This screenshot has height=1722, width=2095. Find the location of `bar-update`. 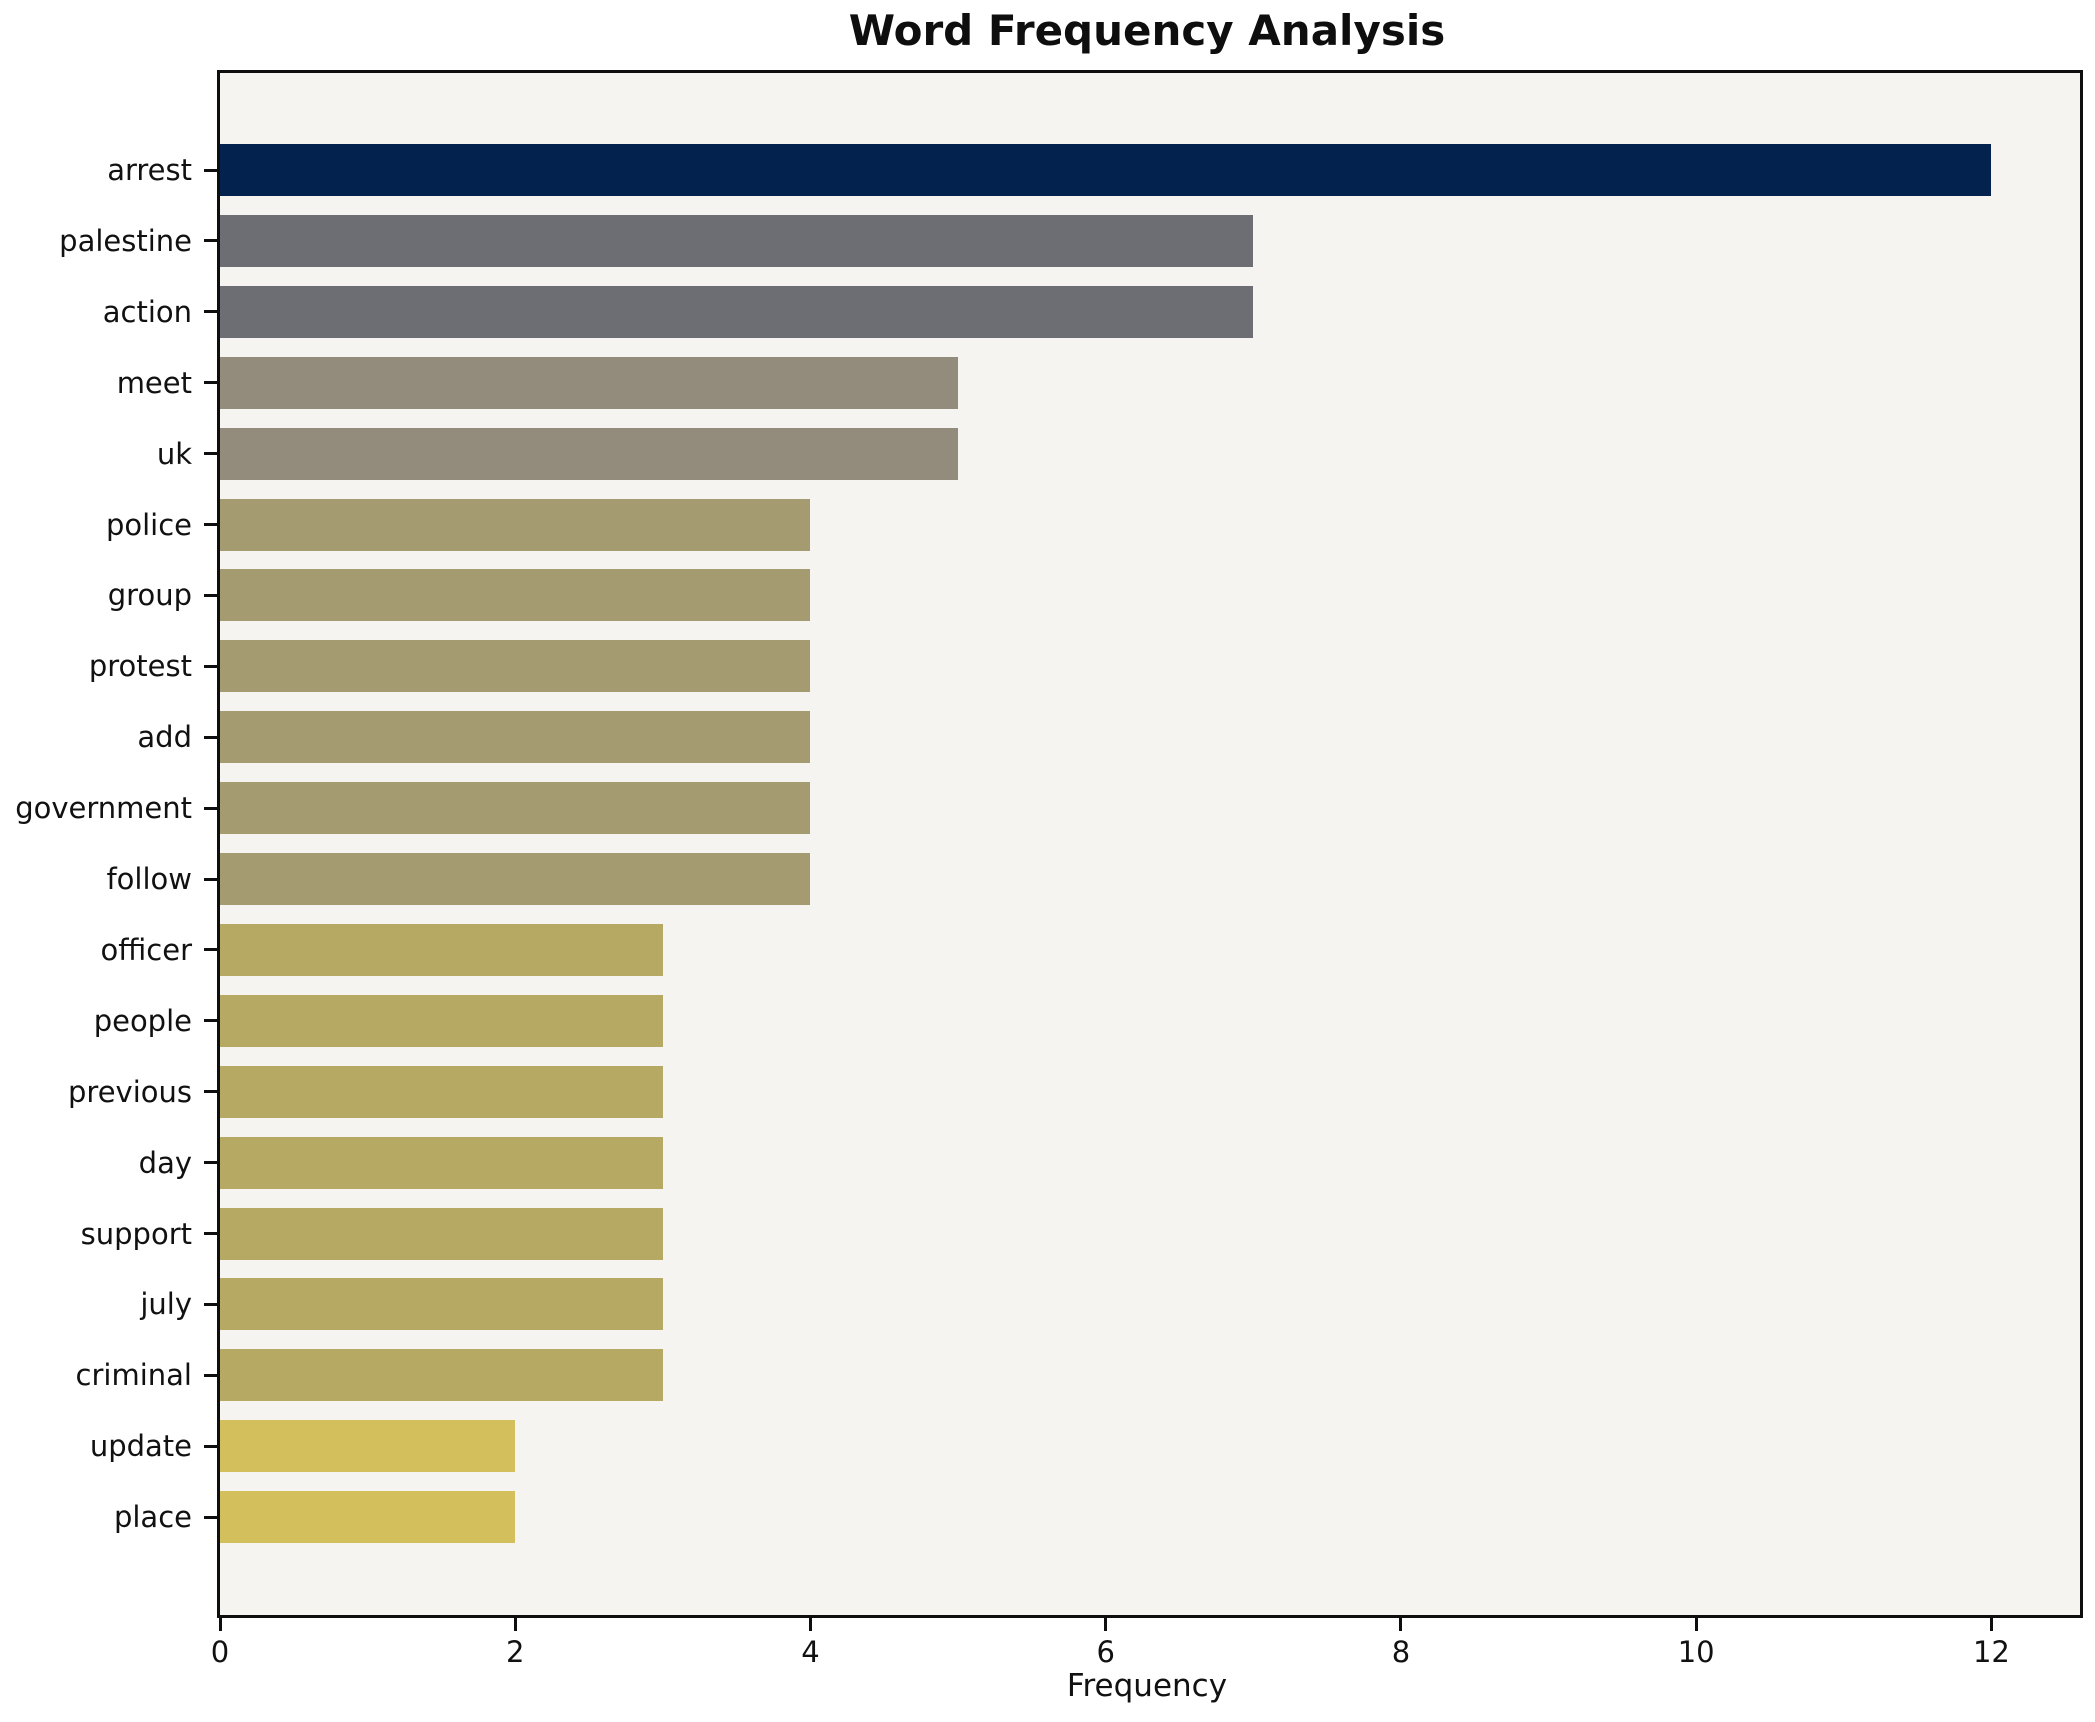

bar-update is located at coordinates (368, 1446).